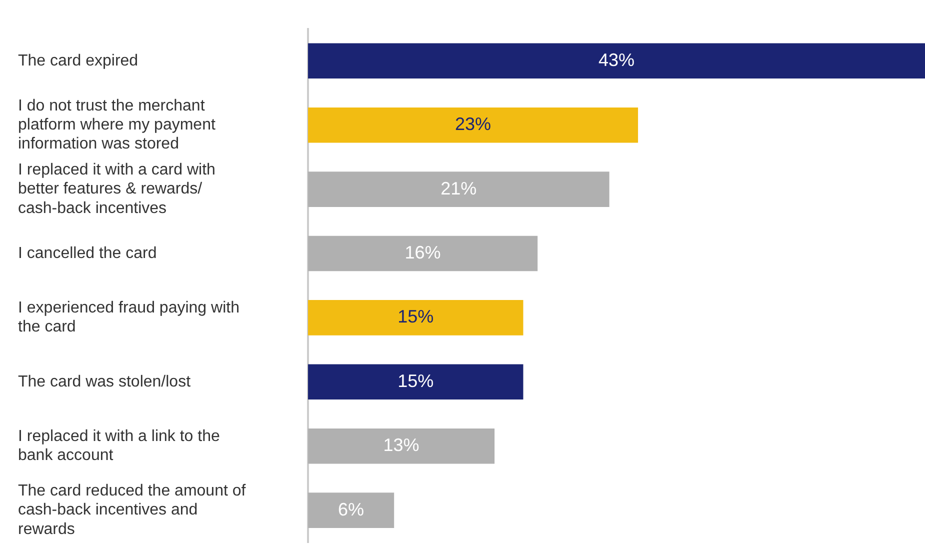  What do you see at coordinates (78, 61) in the screenshot?
I see `y-tick-label: The card expired` at bounding box center [78, 61].